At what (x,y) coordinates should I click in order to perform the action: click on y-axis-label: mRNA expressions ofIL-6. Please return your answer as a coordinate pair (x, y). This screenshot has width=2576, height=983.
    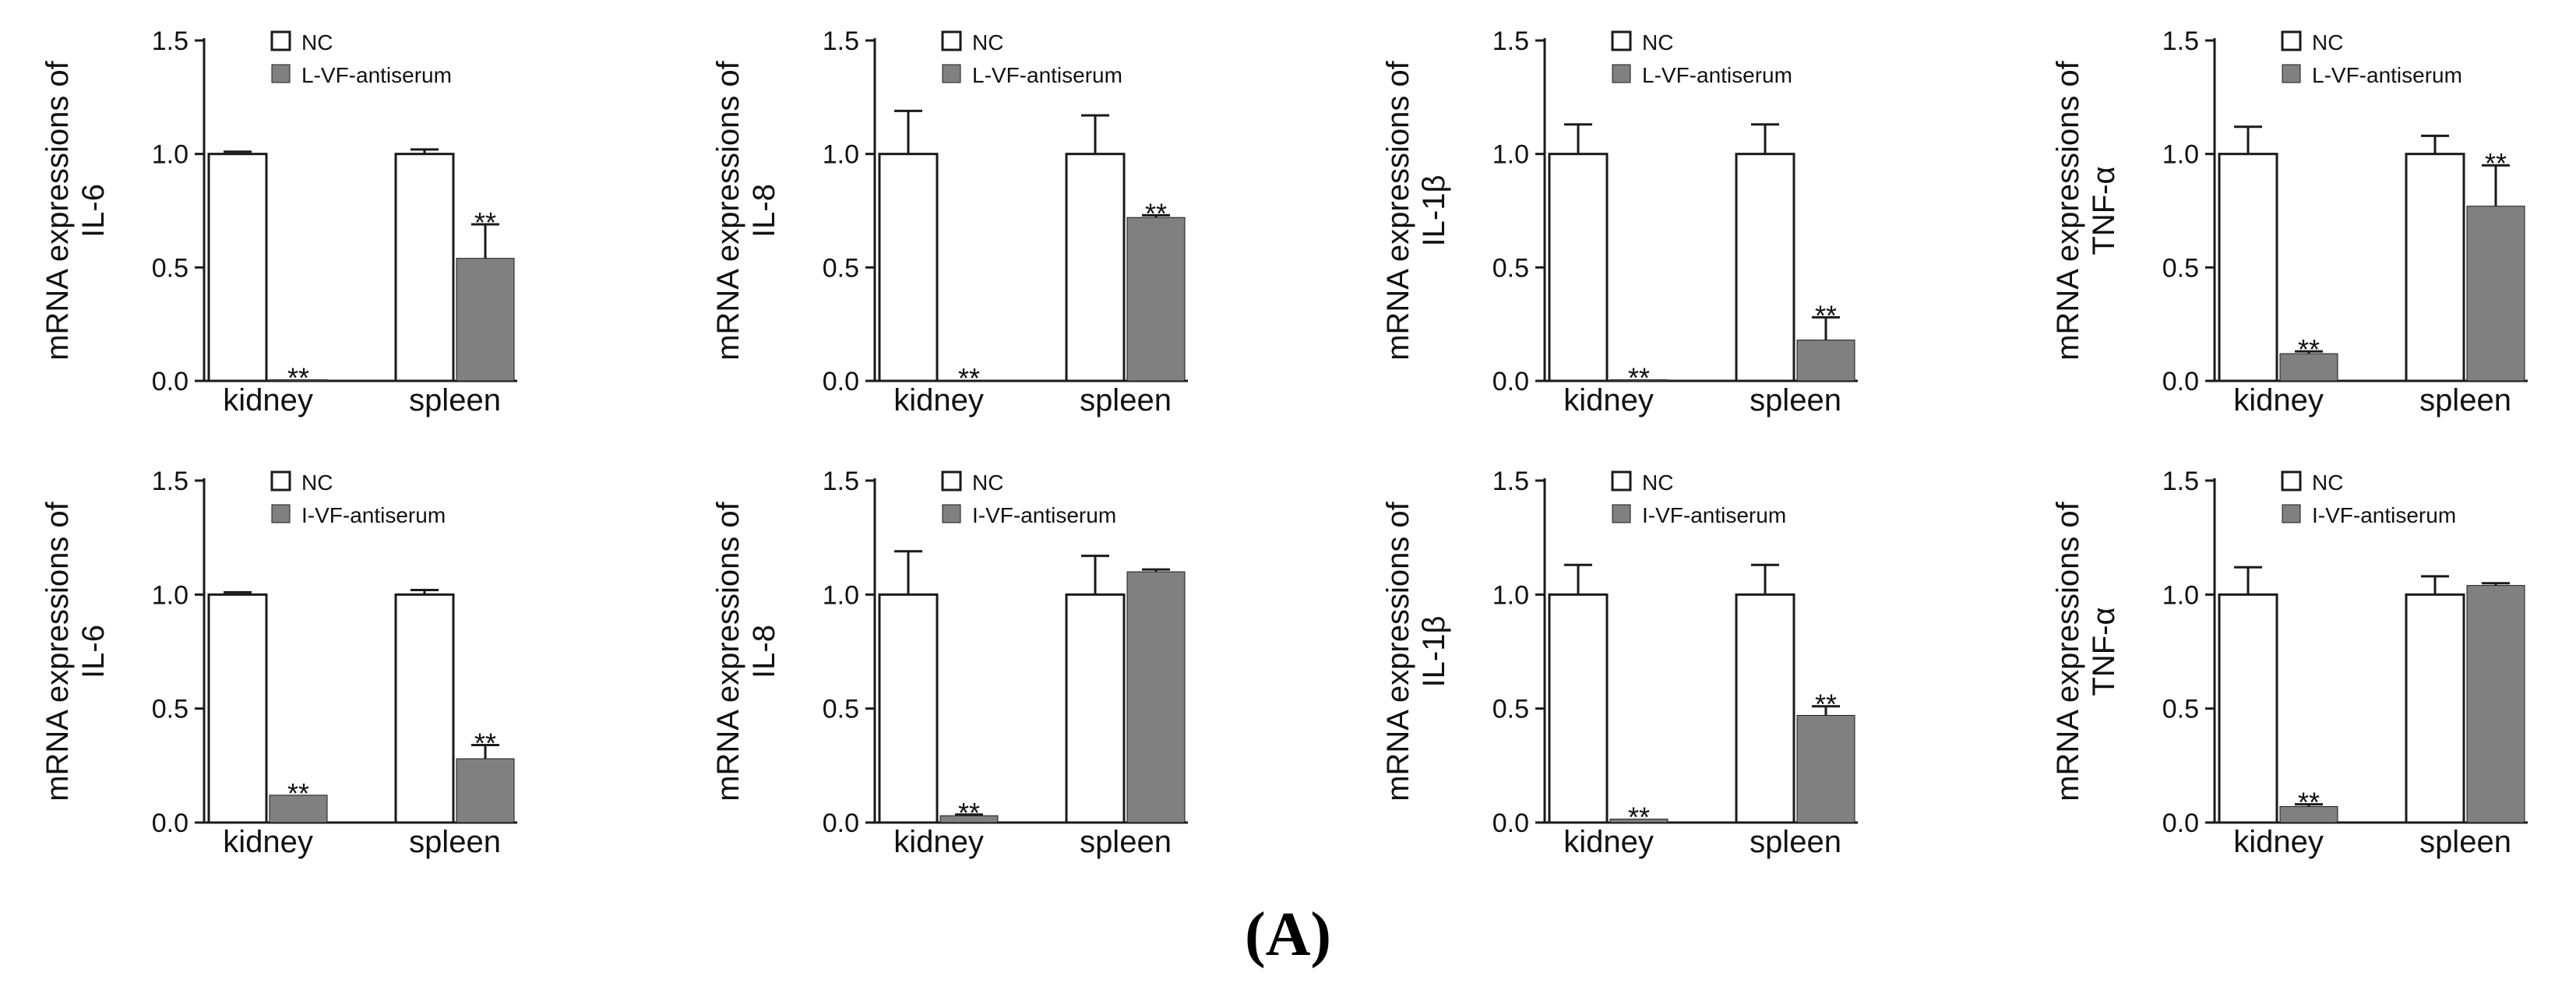
    Looking at the image, I should click on (76, 210).